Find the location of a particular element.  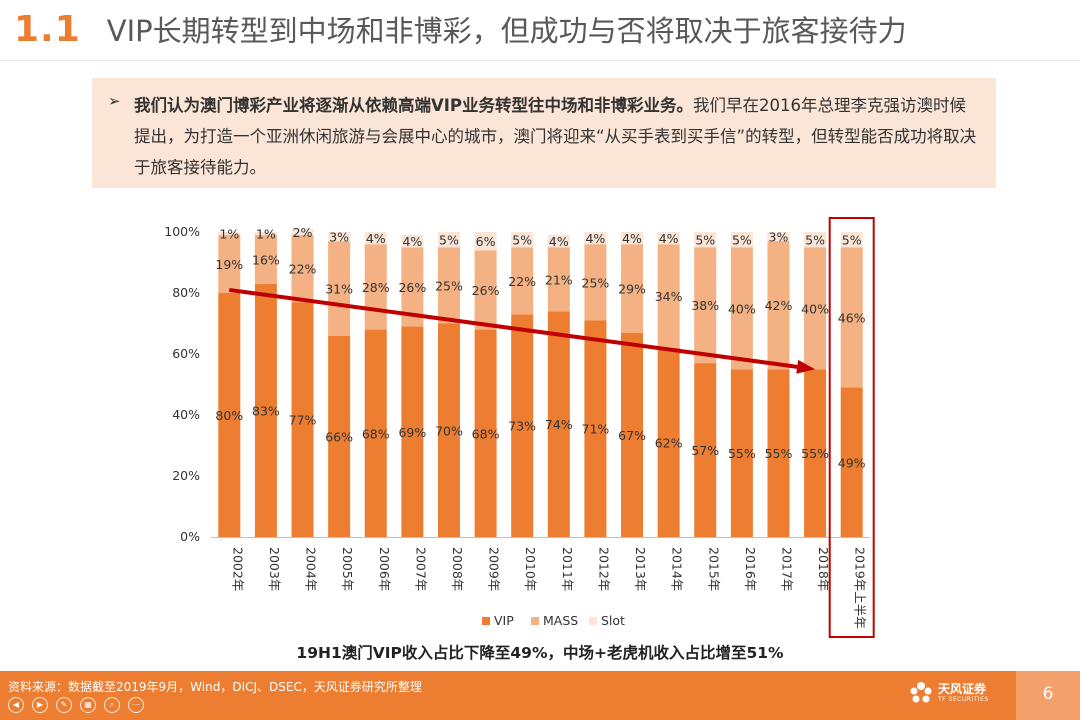

y-tick-label: 20% is located at coordinates (186, 475).